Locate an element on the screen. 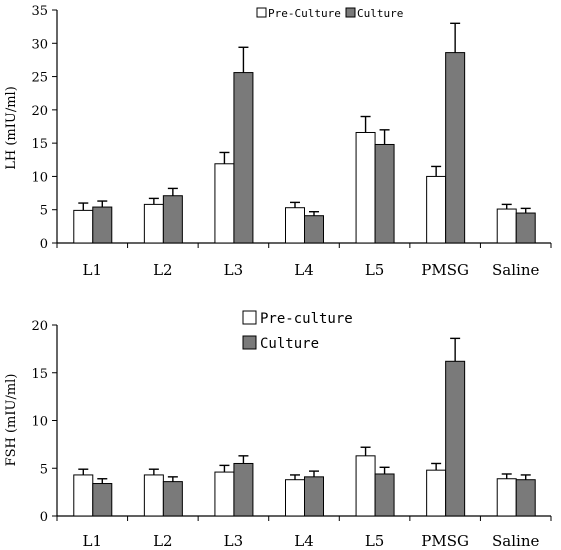 The width and height of the screenshot is (561, 550). fsh-legend-label-pre: Pre-culture is located at coordinates (306, 319).